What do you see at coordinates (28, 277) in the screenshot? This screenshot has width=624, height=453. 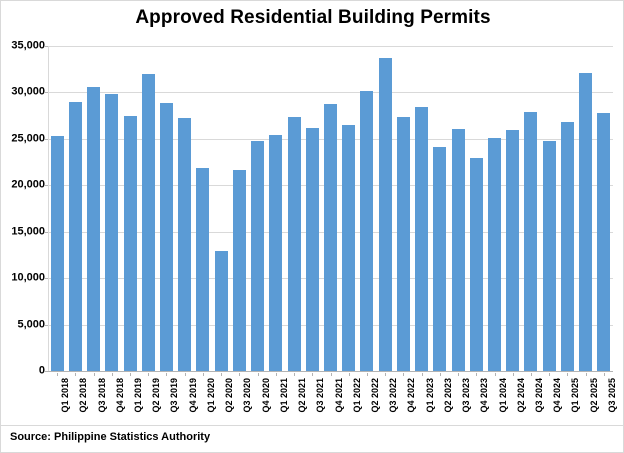 I see `y-axis-tick-label: 10,000` at bounding box center [28, 277].